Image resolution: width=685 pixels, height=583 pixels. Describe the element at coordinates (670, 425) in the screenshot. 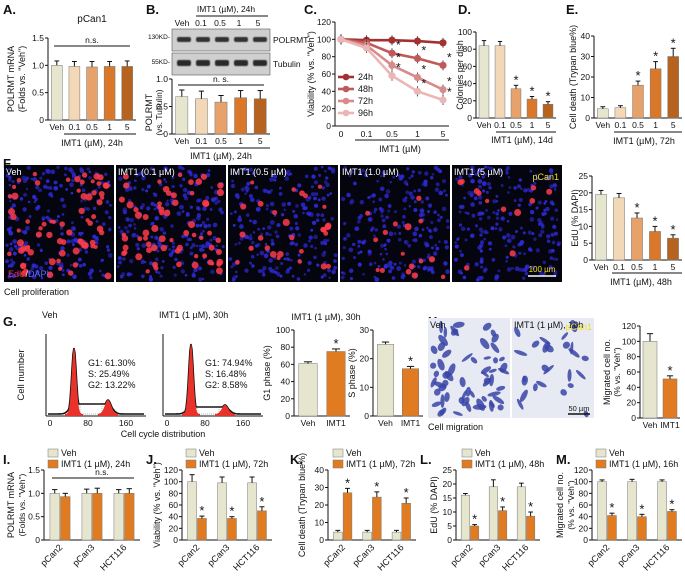

I see `x-tick-label: IMT1` at that location.